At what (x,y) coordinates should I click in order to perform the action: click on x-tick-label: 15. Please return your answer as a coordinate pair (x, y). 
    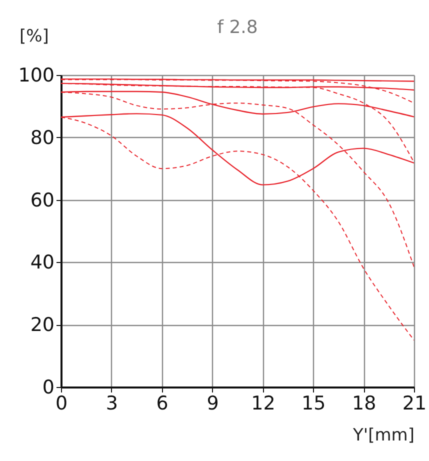
    Looking at the image, I should click on (314, 403).